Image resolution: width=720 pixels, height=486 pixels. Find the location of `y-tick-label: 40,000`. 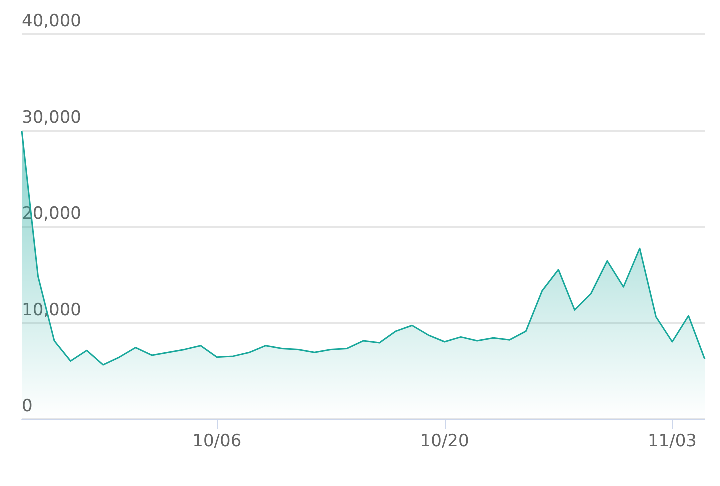

y-tick-label: 40,000 is located at coordinates (52, 22).